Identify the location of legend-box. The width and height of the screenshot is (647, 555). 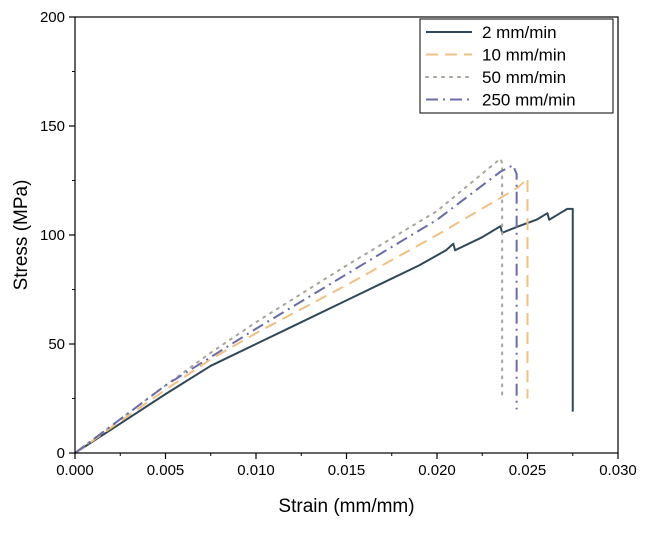
(516, 66).